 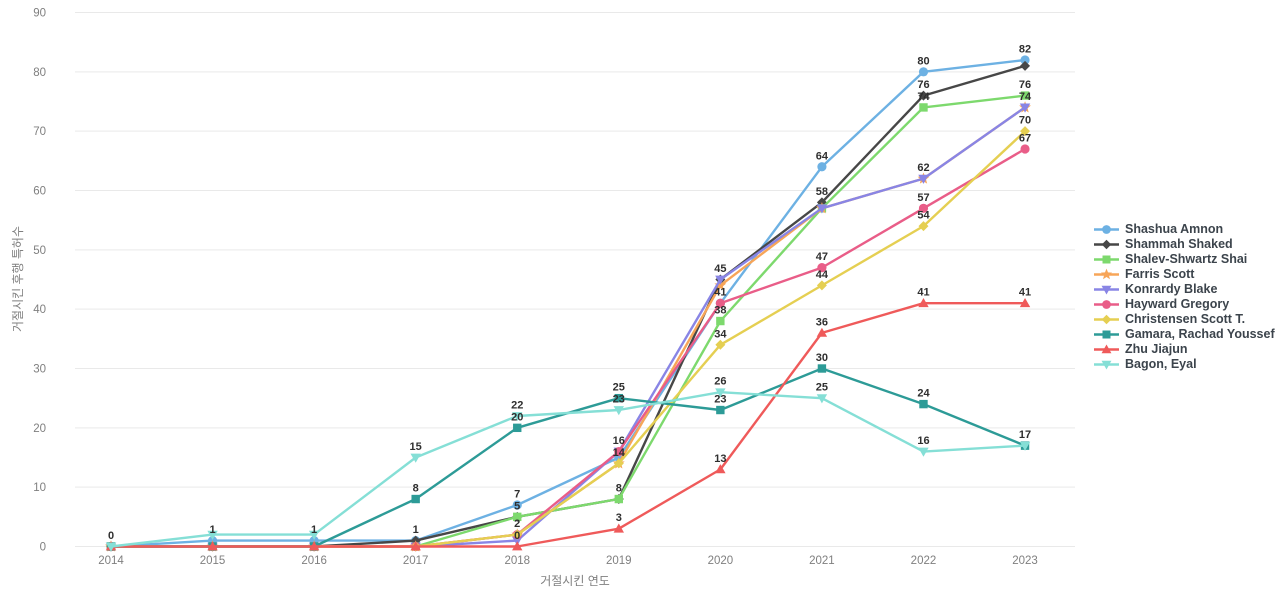 I want to click on y-tick-label: 80, so click(x=39, y=73).